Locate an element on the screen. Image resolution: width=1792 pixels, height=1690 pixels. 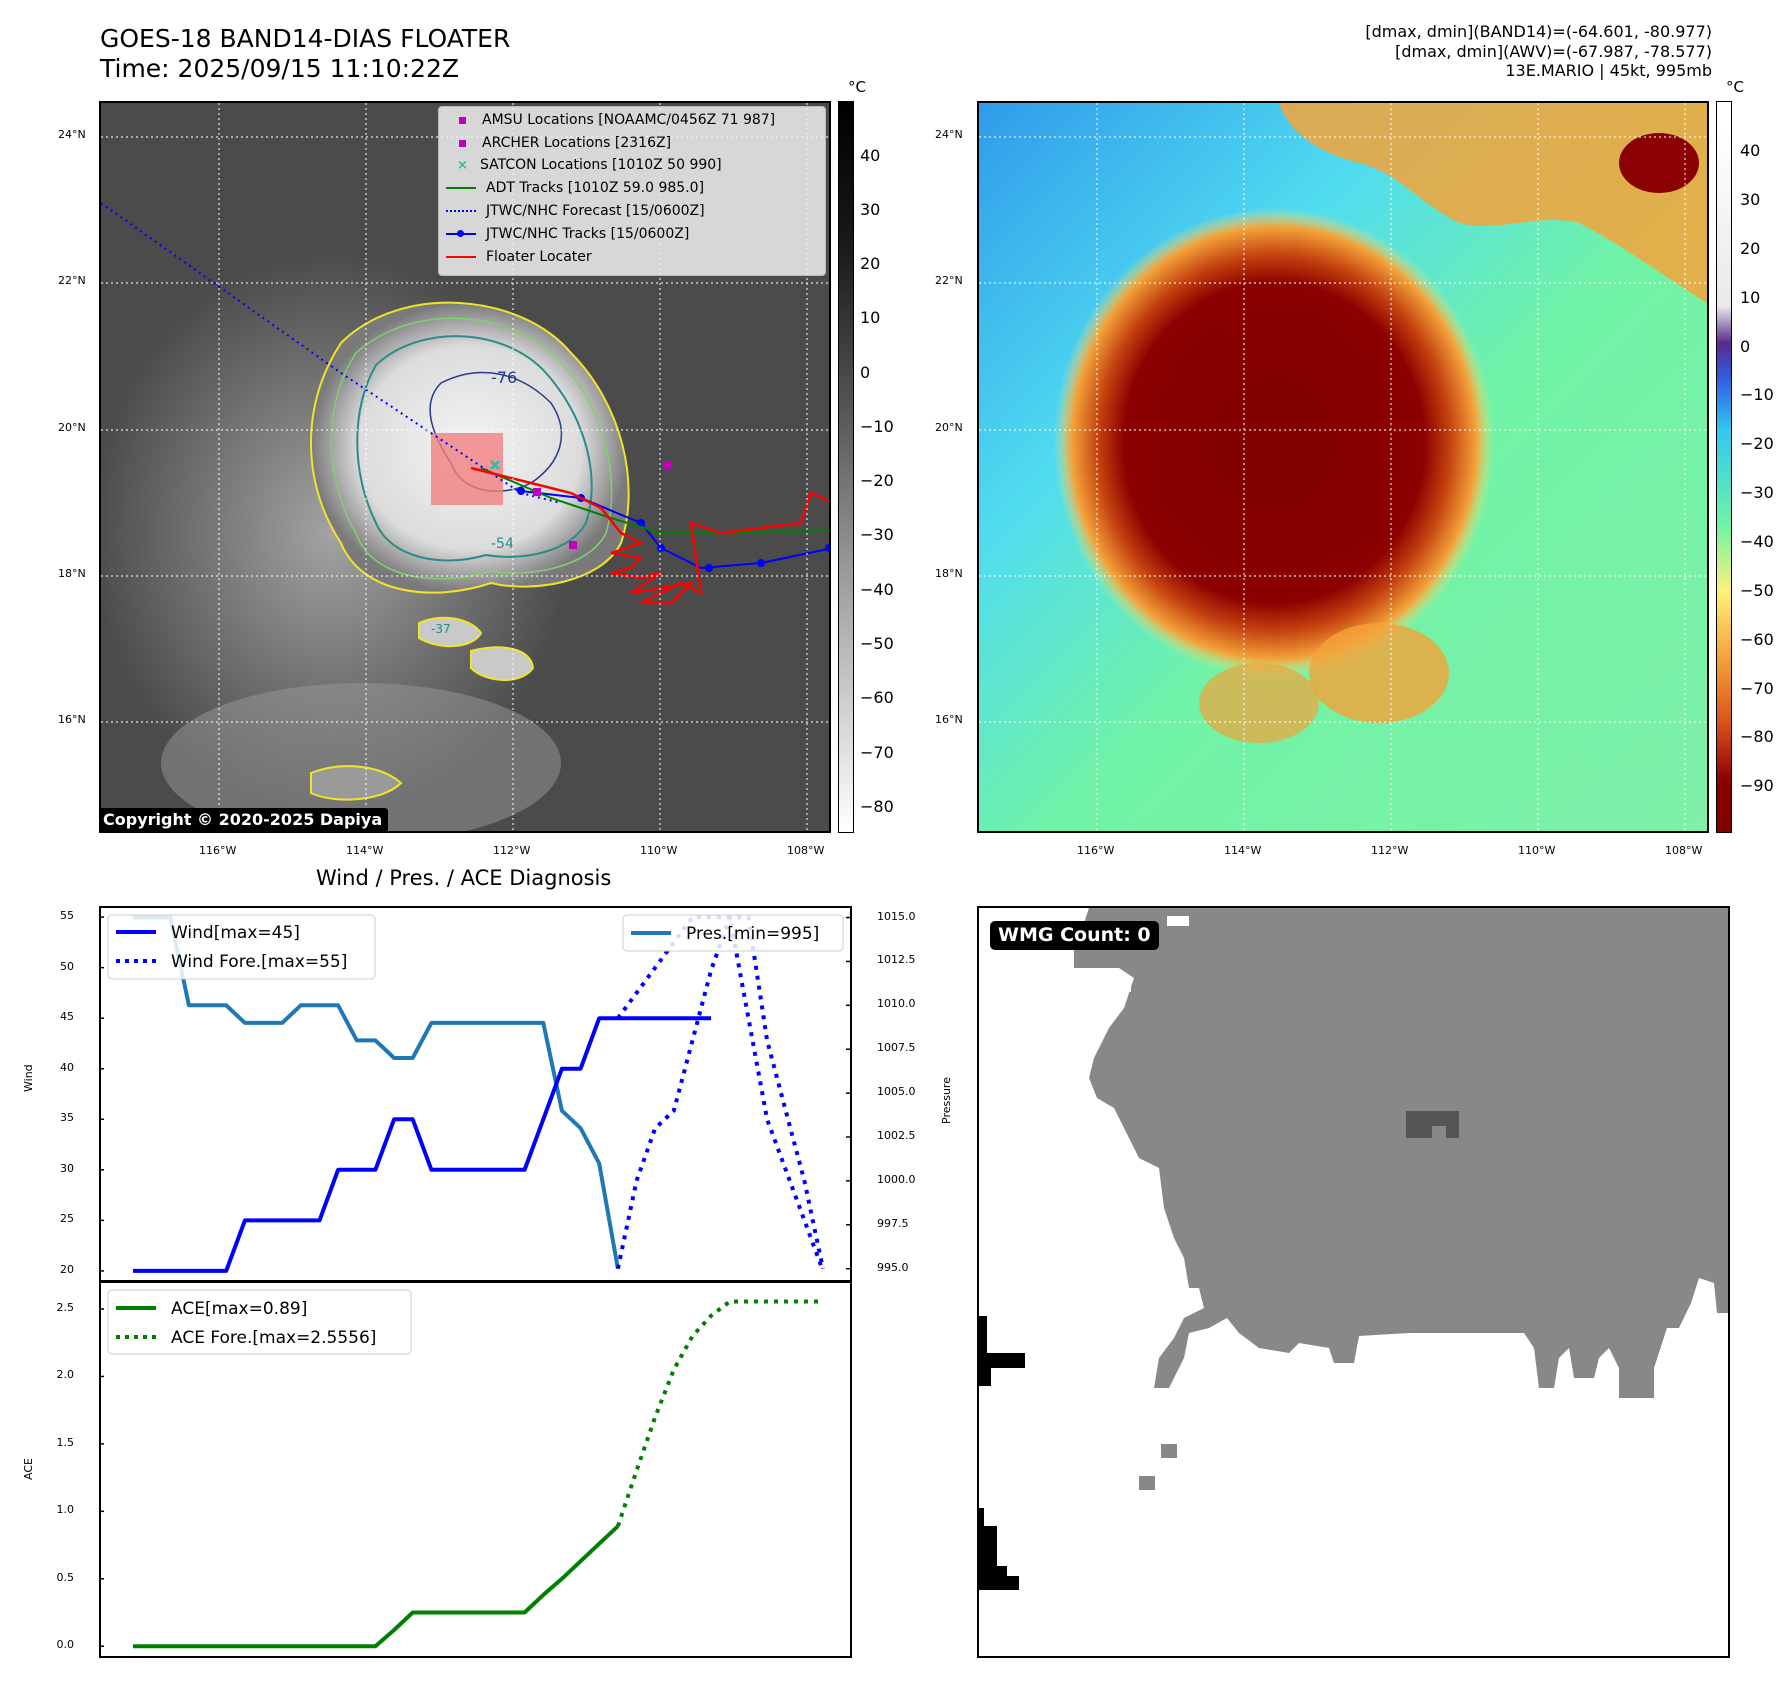
title-product: GOES-18 BAND14-DIAS FLOATER is located at coordinates (305, 38).